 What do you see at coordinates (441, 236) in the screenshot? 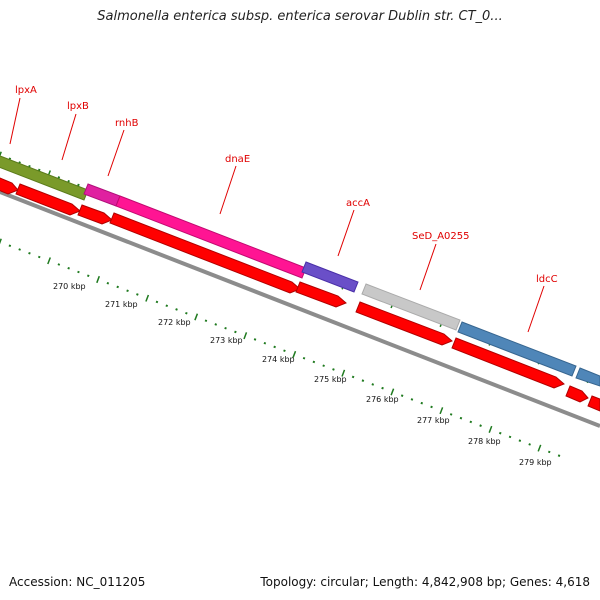
I see `gene-label-SeD_A0255: SeD_A0255` at bounding box center [441, 236].